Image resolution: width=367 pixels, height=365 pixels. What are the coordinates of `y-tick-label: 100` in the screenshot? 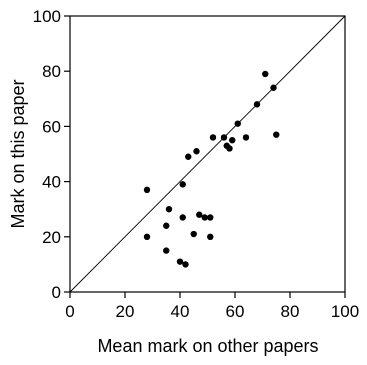 It's located at (47, 16).